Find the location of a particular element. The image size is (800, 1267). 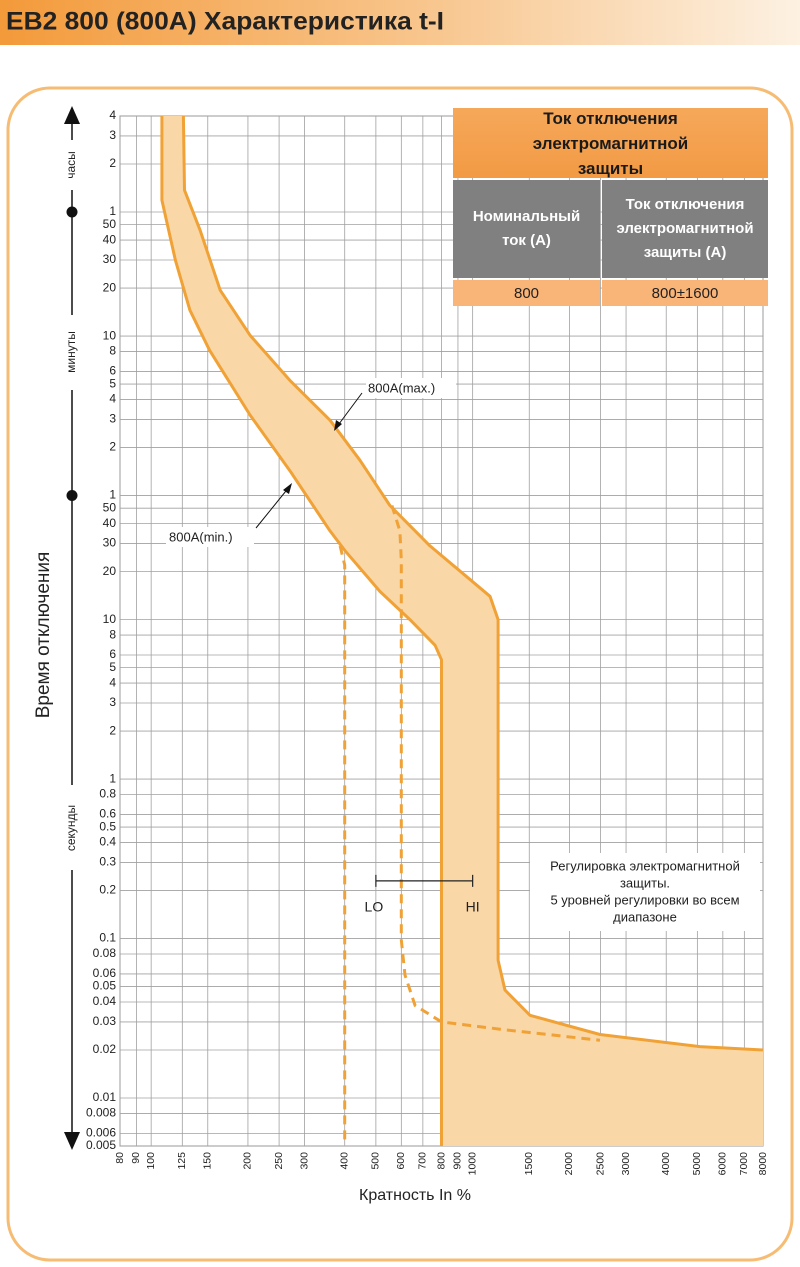

x-tick-label: 600 is located at coordinates (401, 1161).